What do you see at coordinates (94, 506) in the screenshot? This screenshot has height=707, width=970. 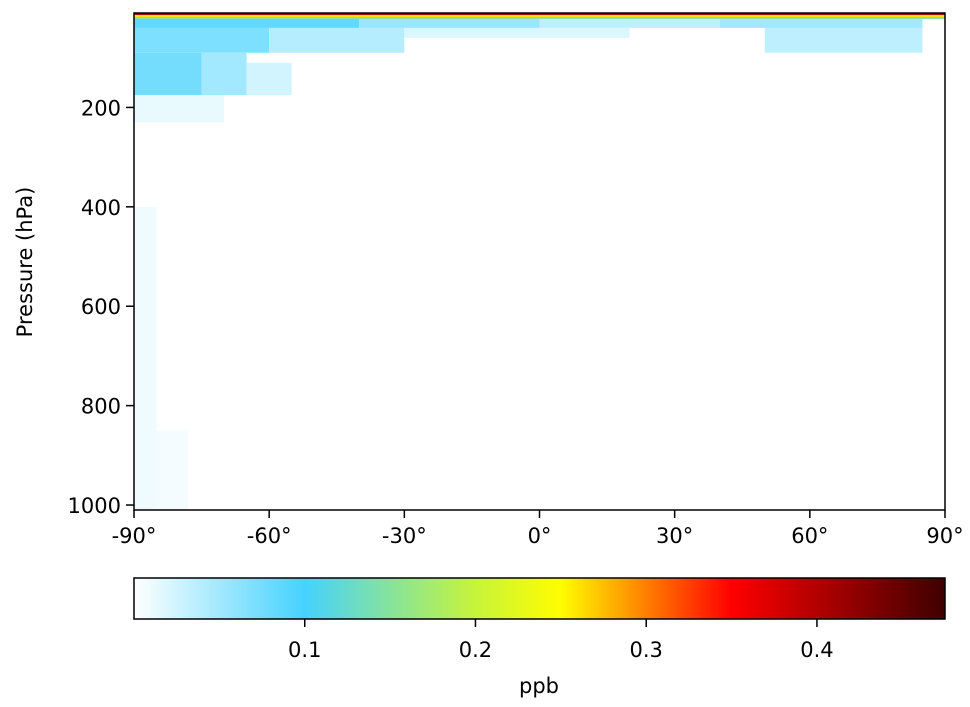 I see `y-tick-label: 1000` at bounding box center [94, 506].